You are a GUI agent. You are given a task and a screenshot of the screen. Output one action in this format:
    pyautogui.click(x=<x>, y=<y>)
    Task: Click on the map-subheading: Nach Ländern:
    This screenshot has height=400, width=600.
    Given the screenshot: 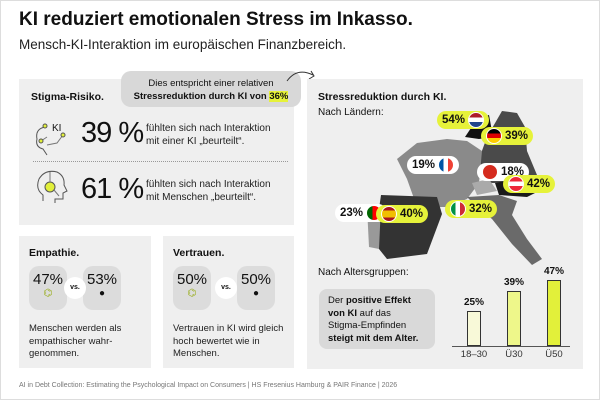 What is the action you would take?
    pyautogui.click(x=351, y=112)
    